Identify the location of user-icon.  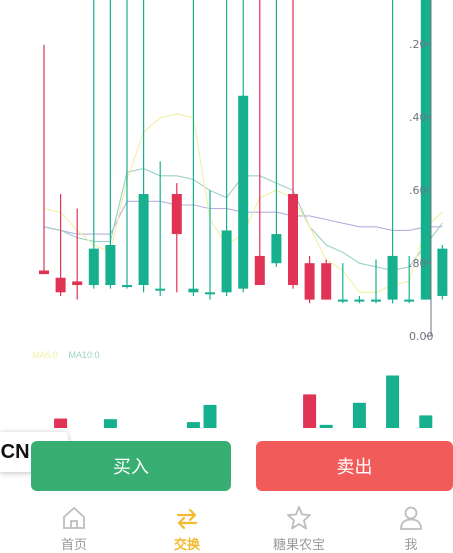
(411, 518).